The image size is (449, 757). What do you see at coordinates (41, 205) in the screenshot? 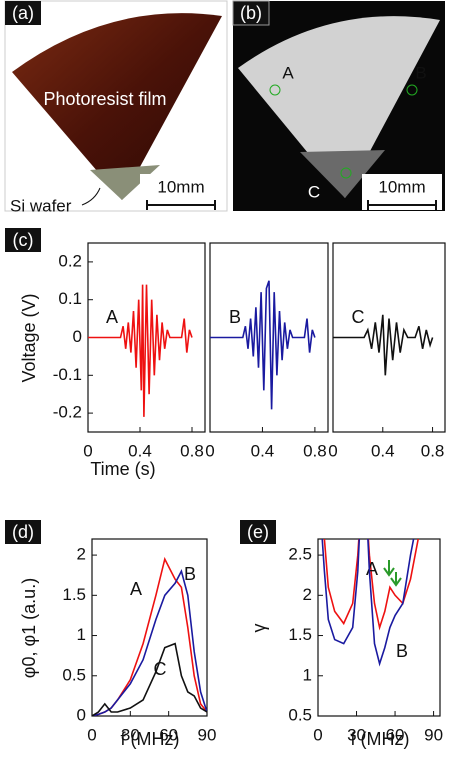
I see `annotation: Si wafer` at bounding box center [41, 205].